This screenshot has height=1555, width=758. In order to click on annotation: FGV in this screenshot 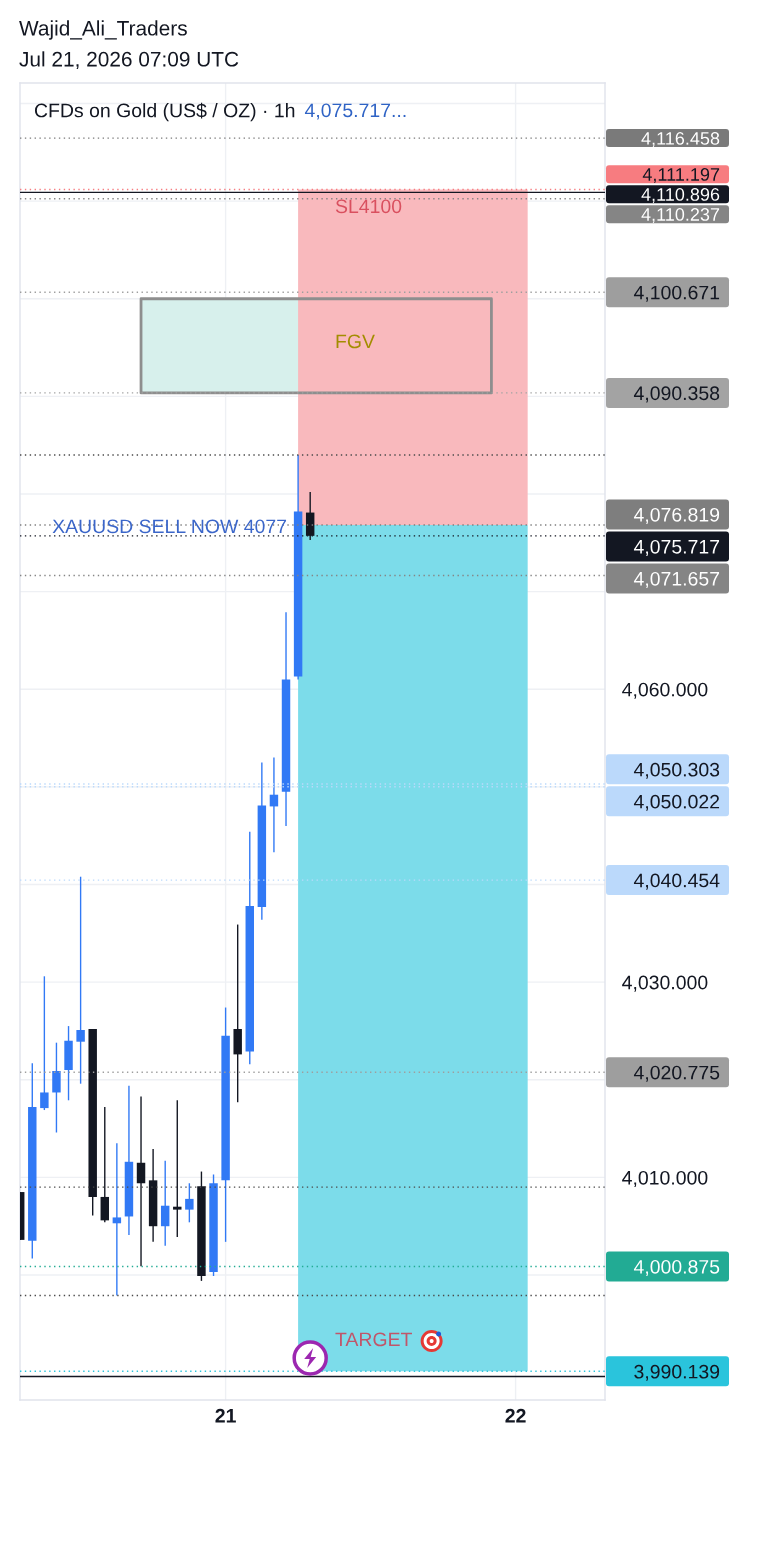, I will do `click(355, 341)`.